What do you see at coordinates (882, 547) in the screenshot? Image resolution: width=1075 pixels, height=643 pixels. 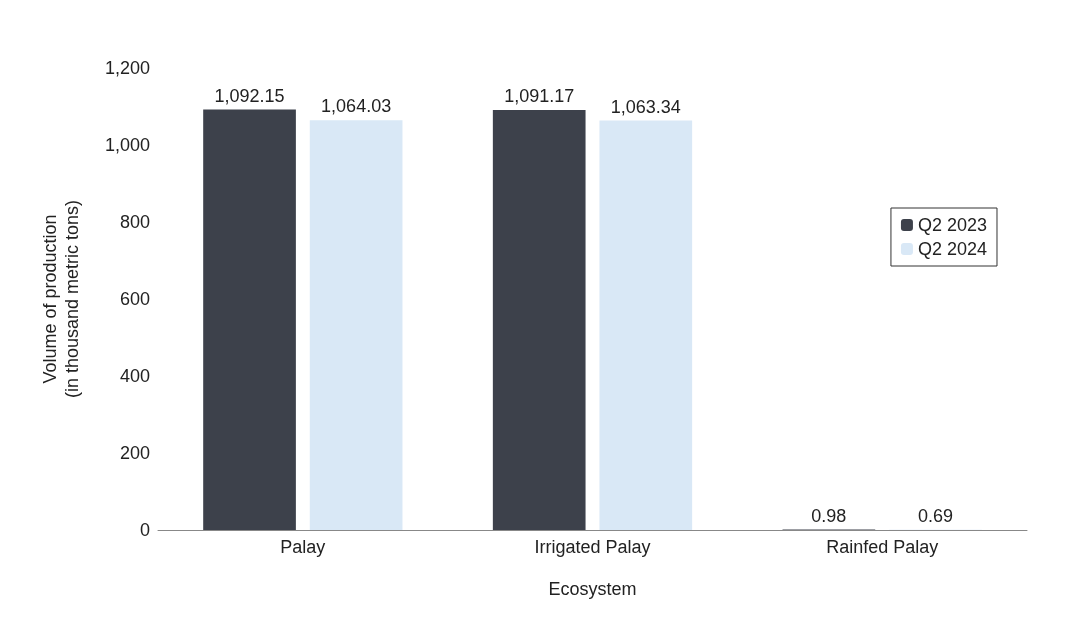 I see `x-tick-label: Rainfed Palay` at bounding box center [882, 547].